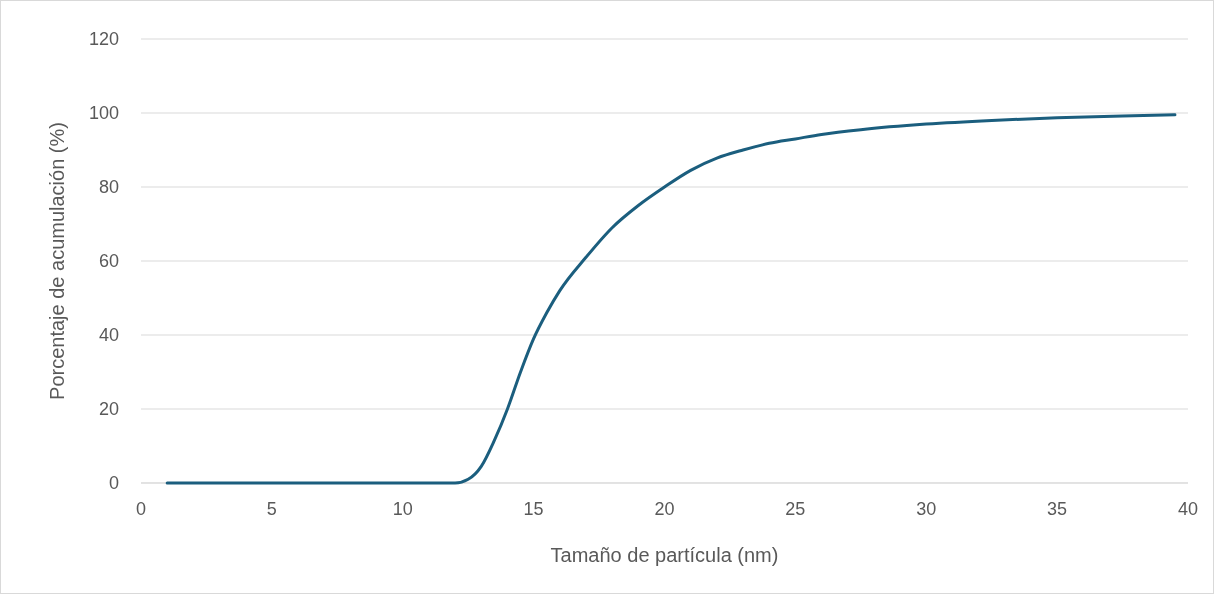  What do you see at coordinates (664, 509) in the screenshot?
I see `x-tick-label: 20` at bounding box center [664, 509].